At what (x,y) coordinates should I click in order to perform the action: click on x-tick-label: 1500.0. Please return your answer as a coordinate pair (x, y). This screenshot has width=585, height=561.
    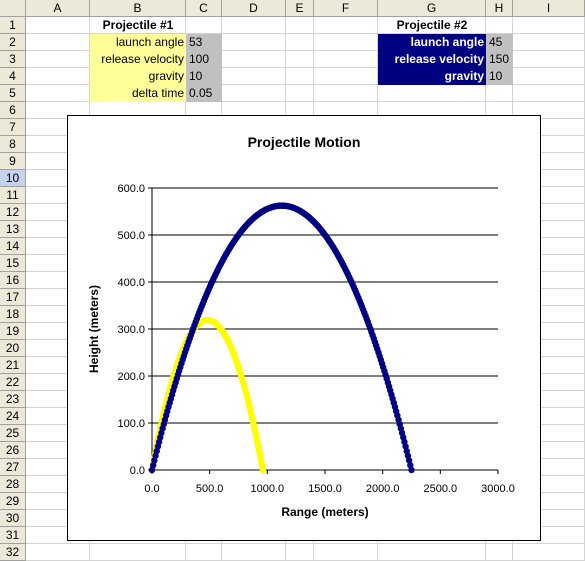
    Looking at the image, I should click on (325, 489).